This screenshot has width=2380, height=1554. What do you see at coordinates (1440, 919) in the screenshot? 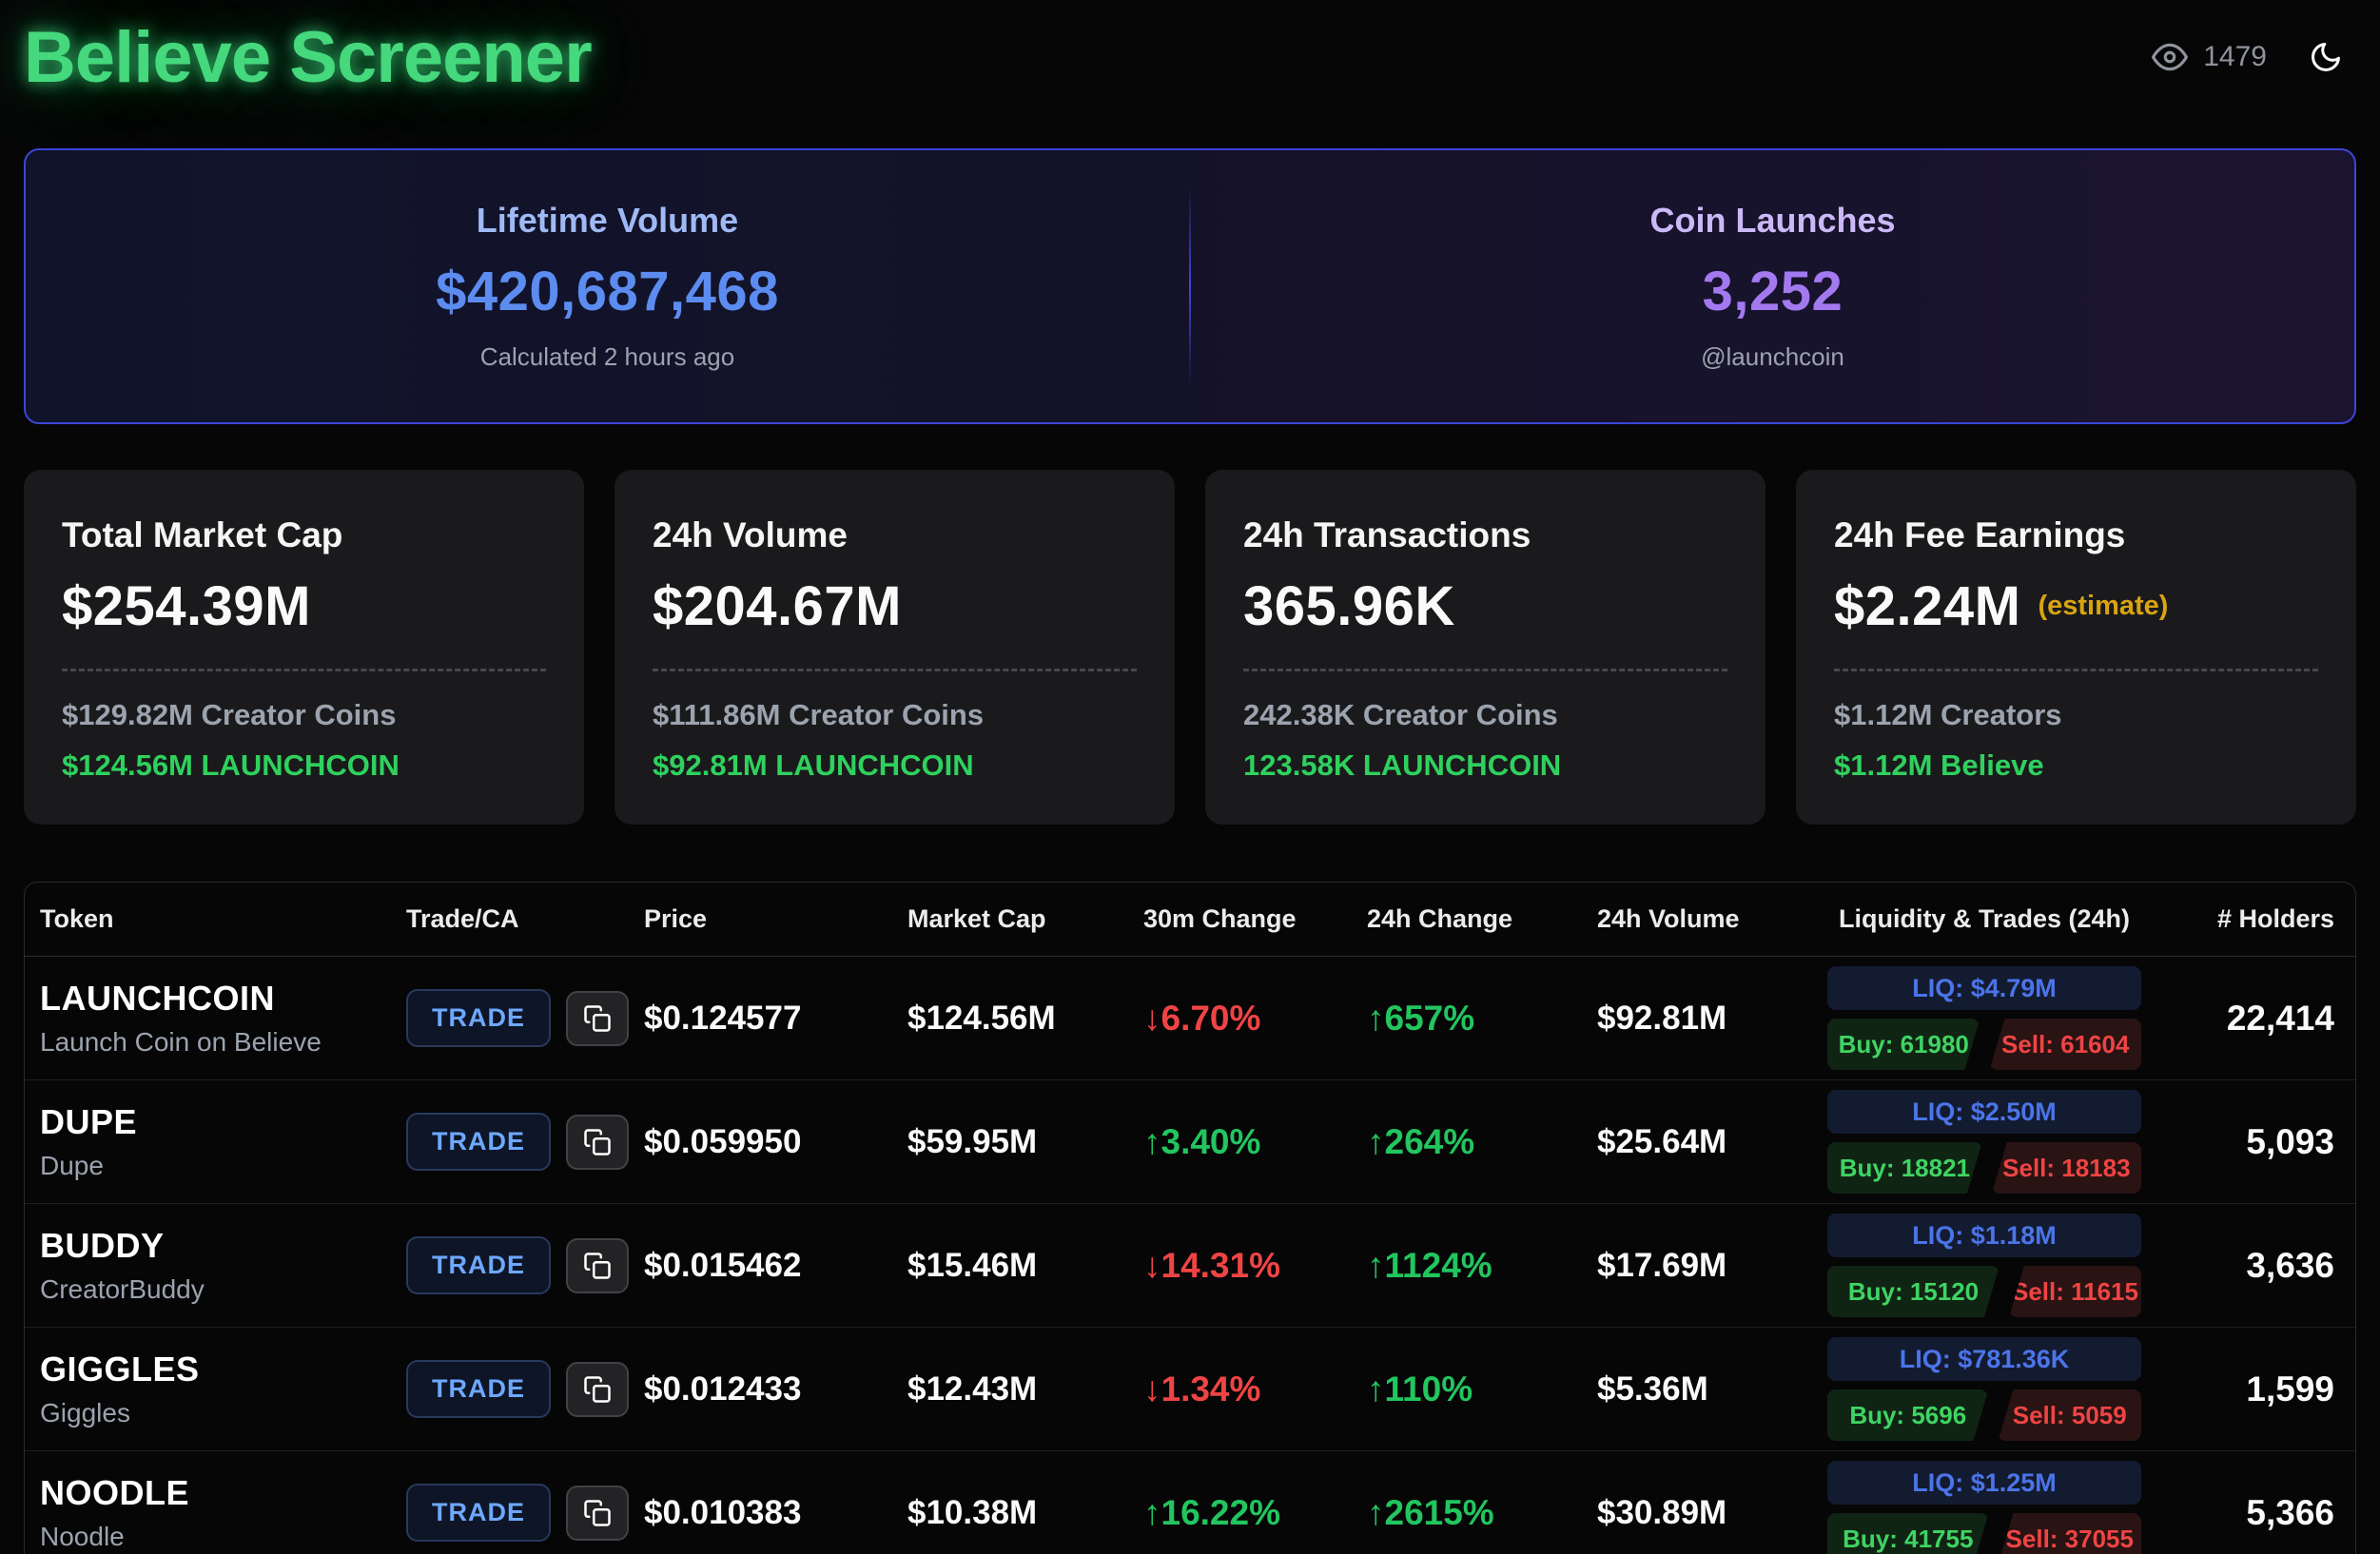
I see `col-24h-change: 24h Change` at bounding box center [1440, 919].